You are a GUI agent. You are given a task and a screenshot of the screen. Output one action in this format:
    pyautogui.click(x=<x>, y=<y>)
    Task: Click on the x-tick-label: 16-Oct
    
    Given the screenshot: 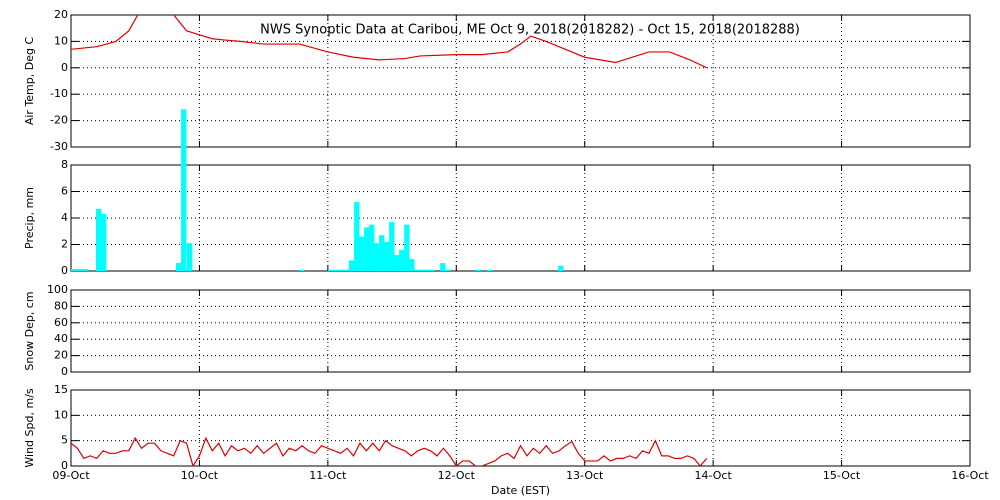 What is the action you would take?
    pyautogui.click(x=970, y=475)
    